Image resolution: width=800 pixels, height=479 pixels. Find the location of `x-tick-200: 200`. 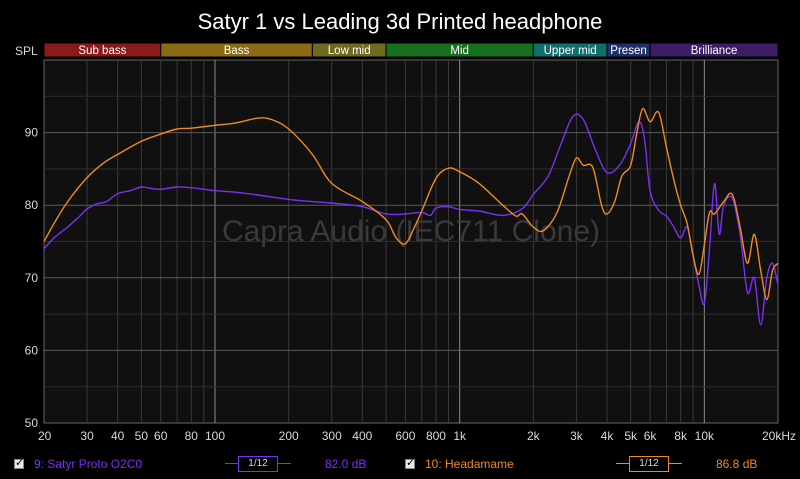

x-tick-200: 200 is located at coordinates (289, 436).